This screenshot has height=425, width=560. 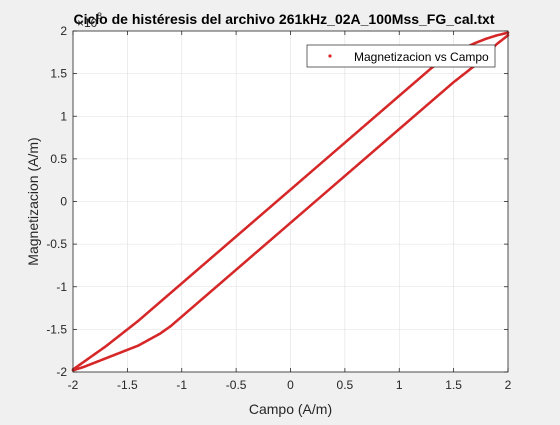 What do you see at coordinates (399, 385) in the screenshot?
I see `x-tick-label: 1` at bounding box center [399, 385].